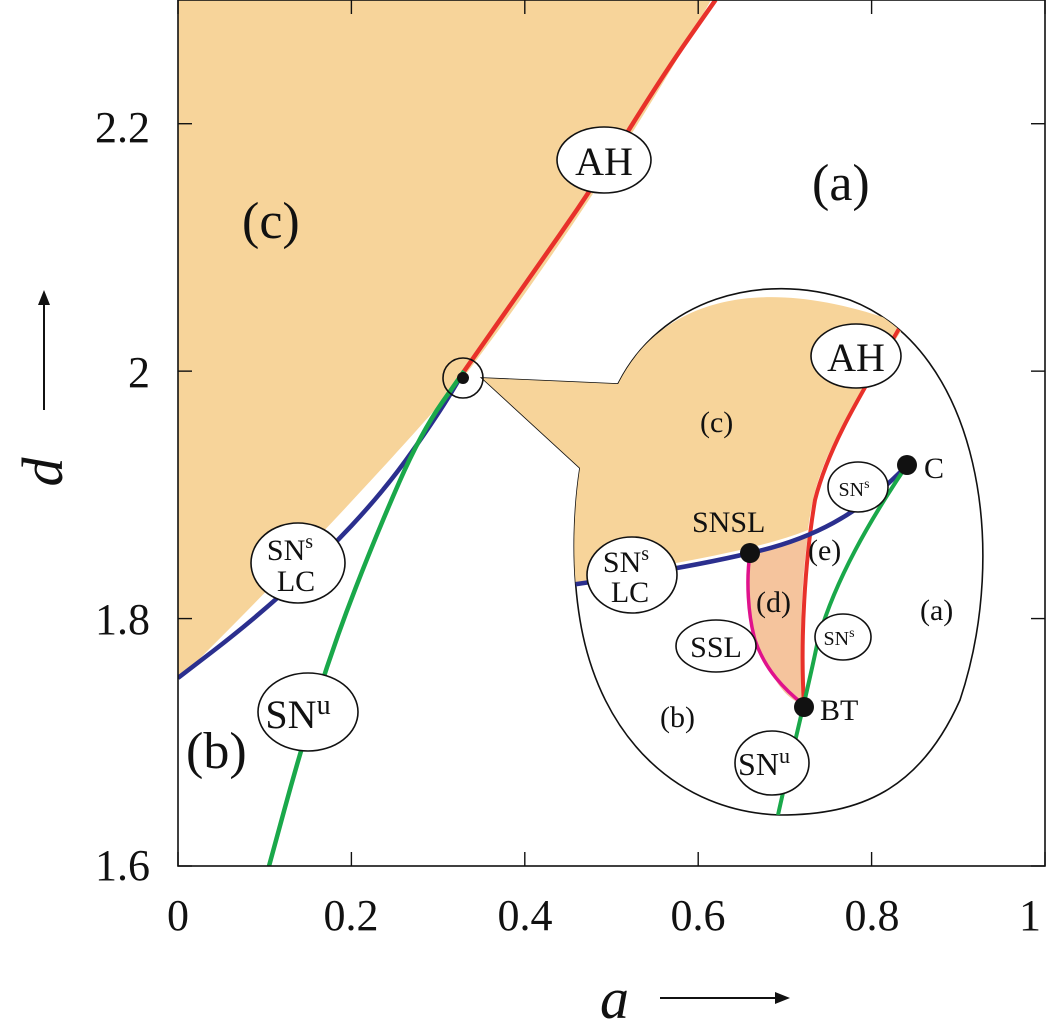 This screenshot has height=1028, width=1056. I want to click on codim2-point-marker, so click(463, 378).